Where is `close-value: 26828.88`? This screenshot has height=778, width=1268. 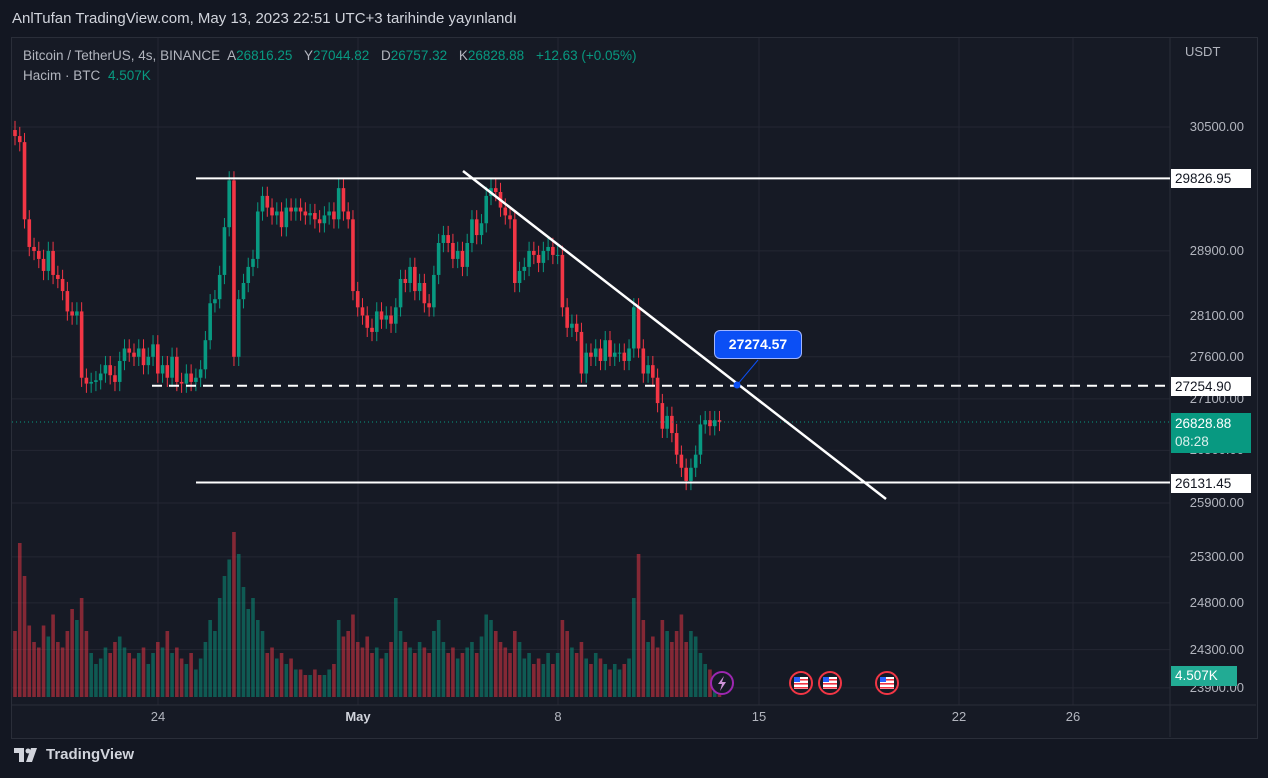 close-value: 26828.88 is located at coordinates (496, 55).